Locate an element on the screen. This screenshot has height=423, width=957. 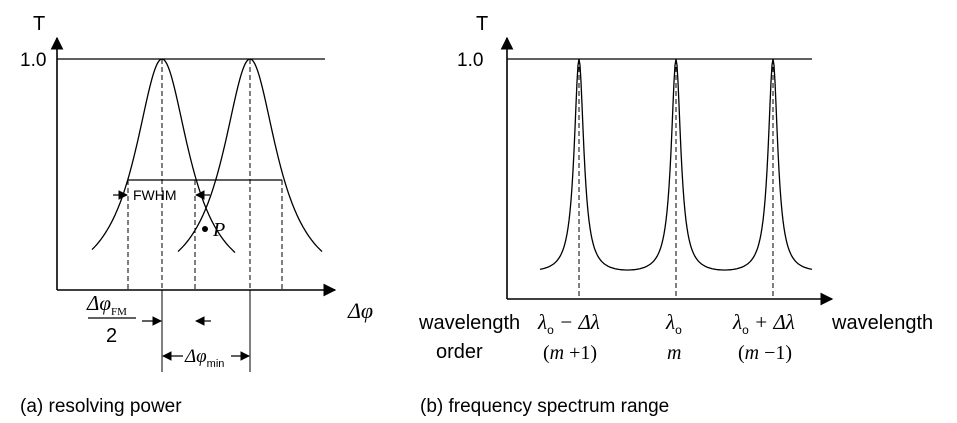
panel-b-y-tick-1: 1.0 is located at coordinates (470, 60).